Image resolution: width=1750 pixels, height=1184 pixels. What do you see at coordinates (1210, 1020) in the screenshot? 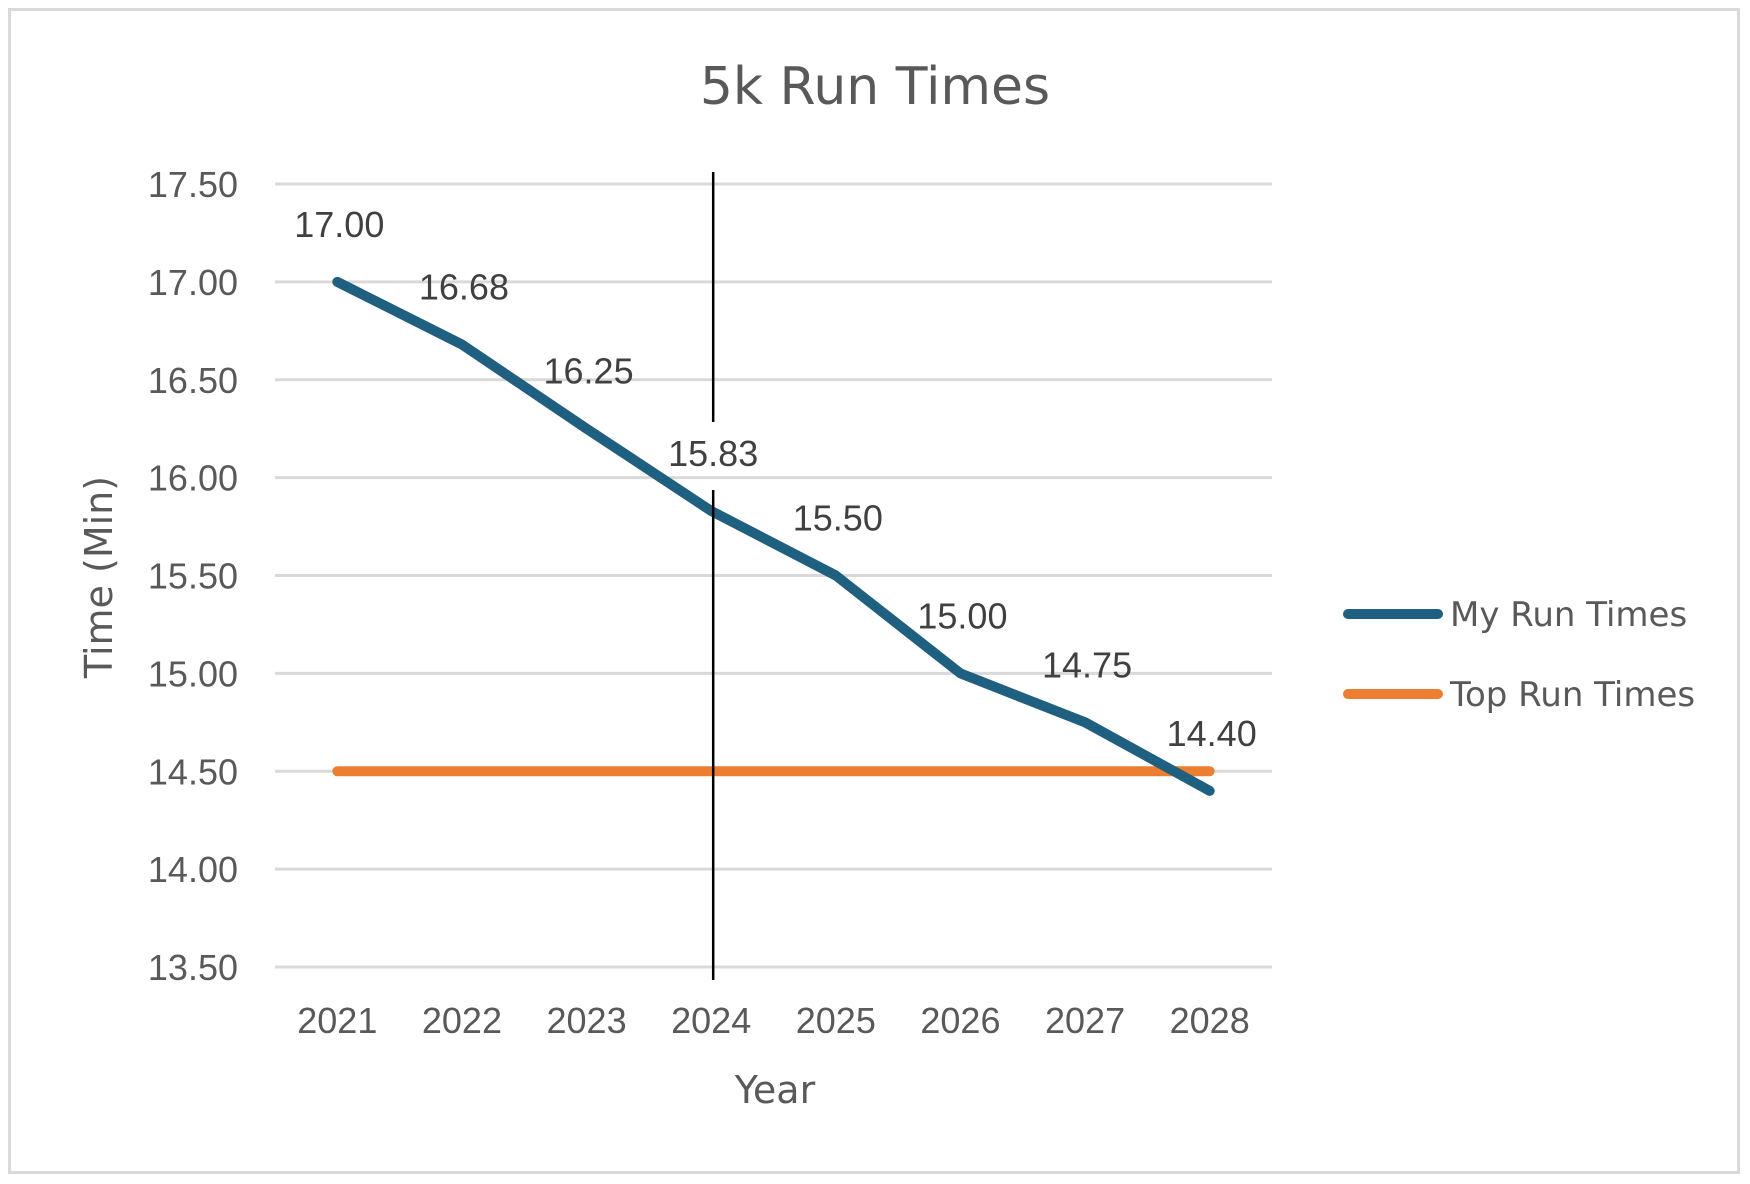
I see `x-tick-label: 2028` at bounding box center [1210, 1020].